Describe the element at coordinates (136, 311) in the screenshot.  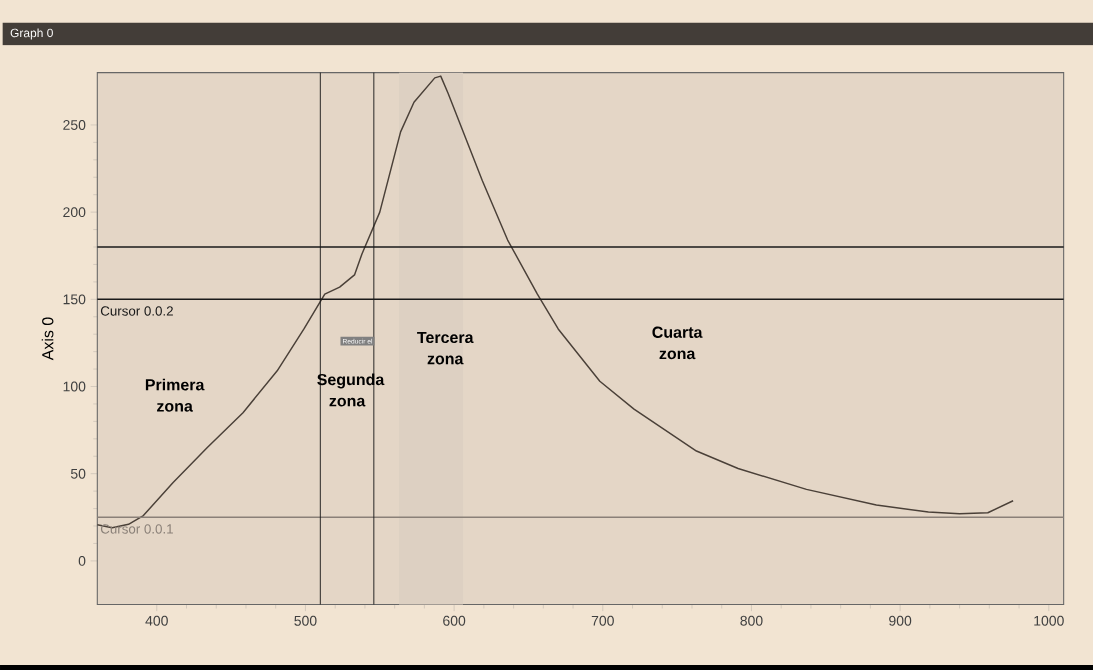
I see `ref-line-label: Cursor 0.0.2` at that location.